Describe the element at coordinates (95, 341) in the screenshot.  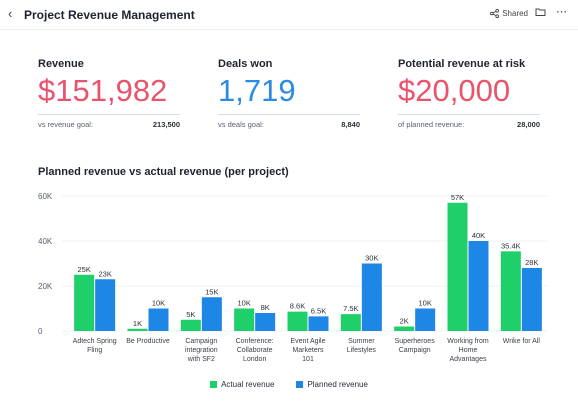
I see `x-tick-label: Adtech Spring` at that location.